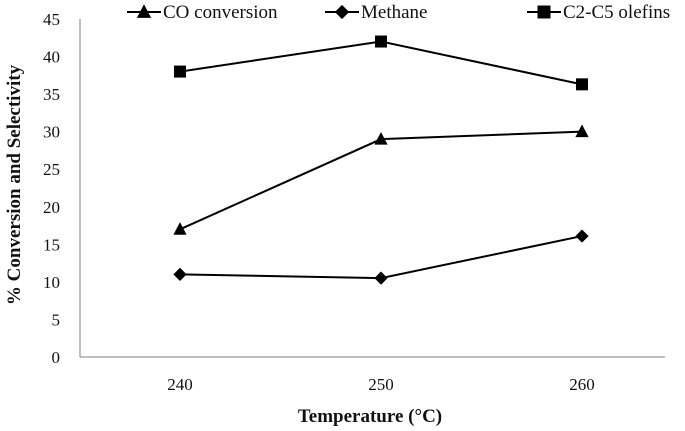 Image resolution: width=685 pixels, height=431 pixels. What do you see at coordinates (342, 12) in the screenshot?
I see `legend-marker-diamond` at bounding box center [342, 12].